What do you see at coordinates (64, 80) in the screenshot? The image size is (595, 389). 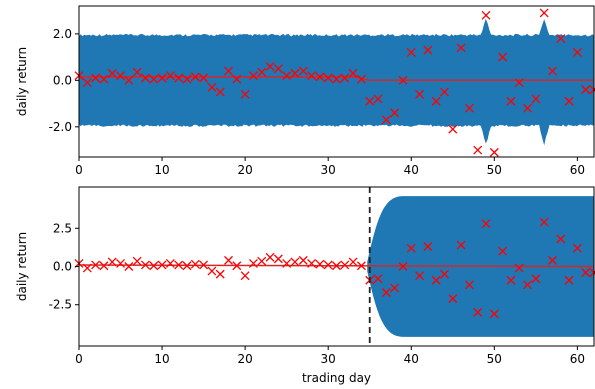 I see `y-axis: 2.0 0.0 -2.0` at bounding box center [64, 80].